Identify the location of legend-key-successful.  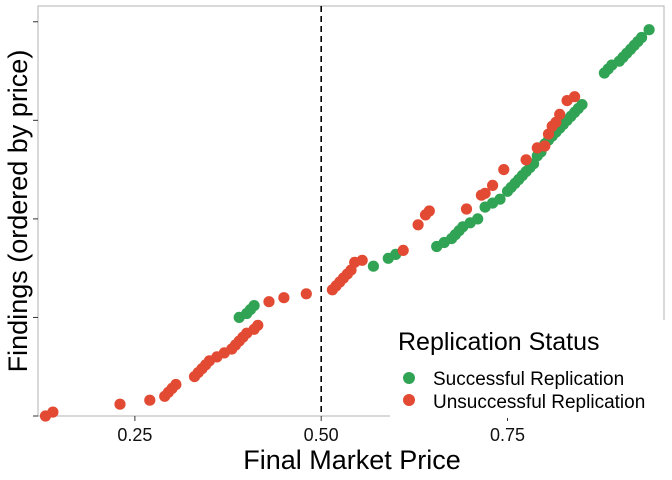
(409, 378).